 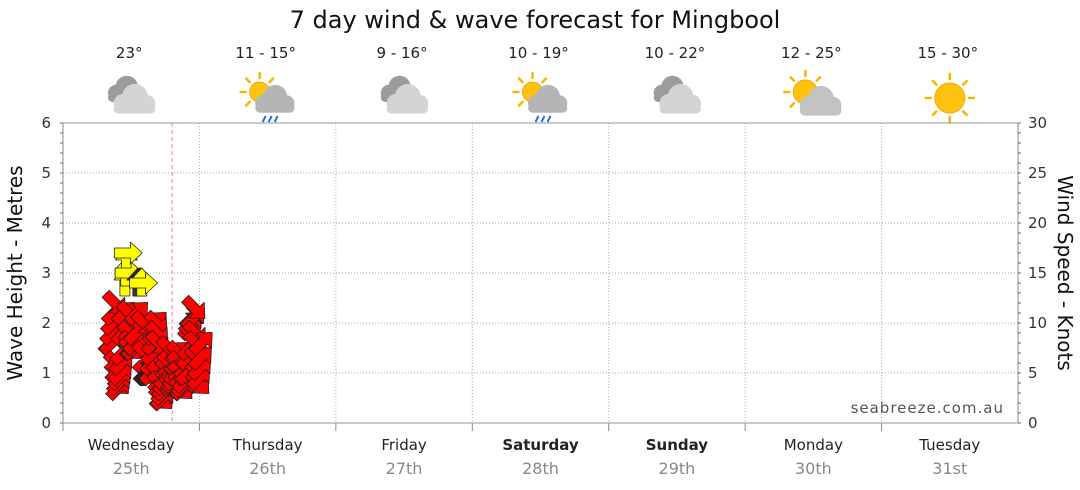 I want to click on day-name: Sunday, so click(x=677, y=445).